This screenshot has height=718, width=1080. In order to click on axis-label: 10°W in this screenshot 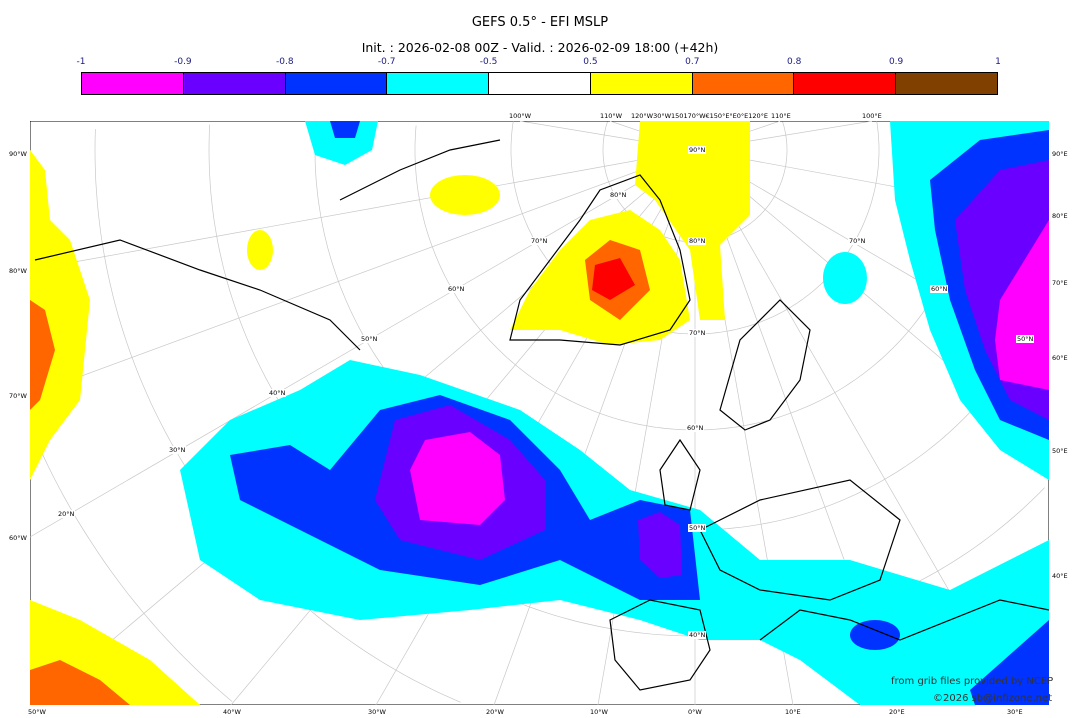, I will do `click(599, 712)`.